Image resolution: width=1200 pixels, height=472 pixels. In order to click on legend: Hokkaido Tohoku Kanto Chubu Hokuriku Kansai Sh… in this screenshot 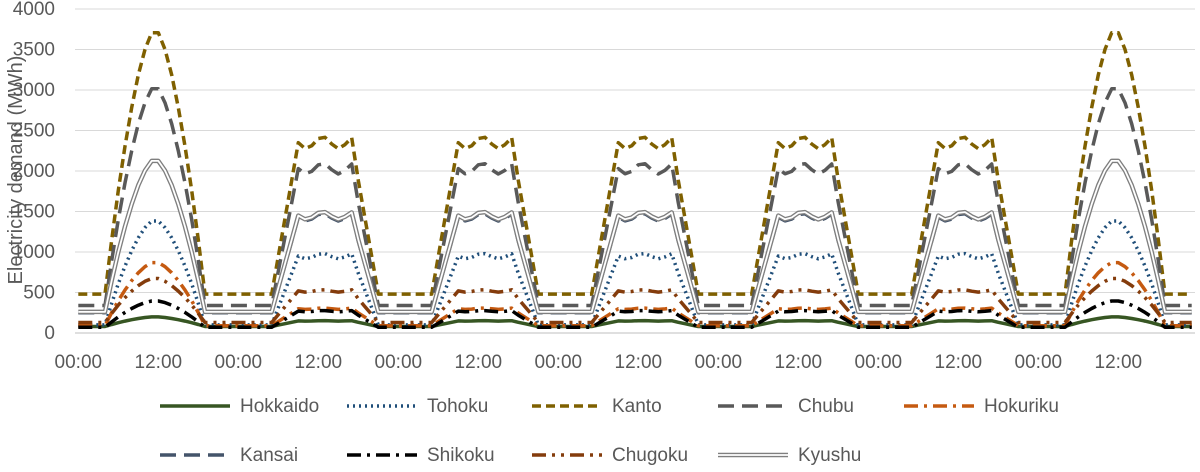, I will do `click(609, 431)`.